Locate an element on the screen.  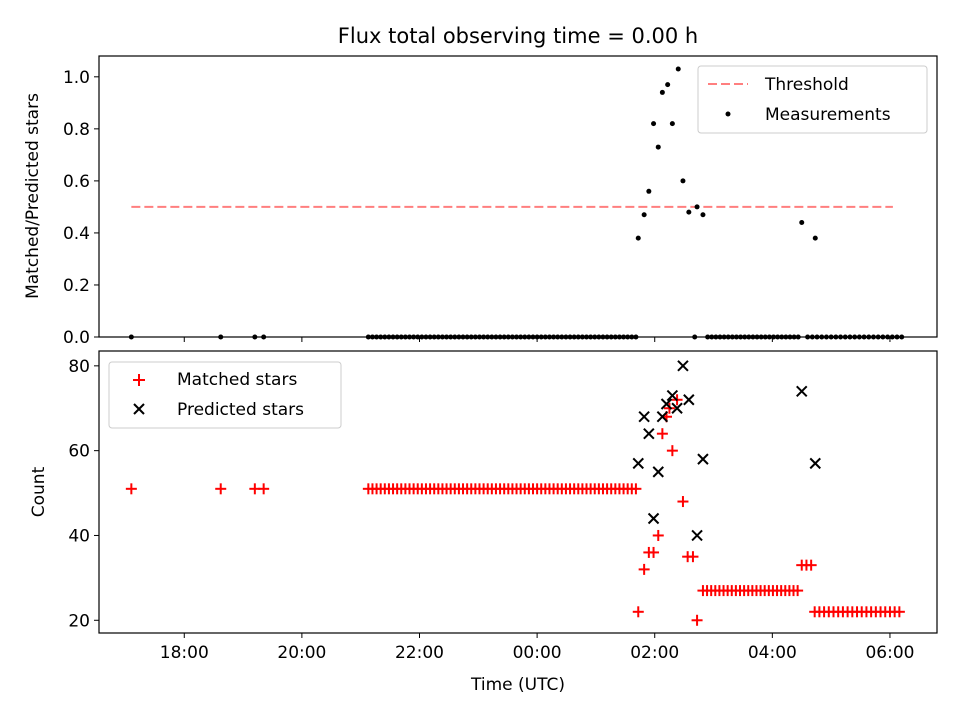
x-axis-label: Time (UTC) is located at coordinates (517, 685).